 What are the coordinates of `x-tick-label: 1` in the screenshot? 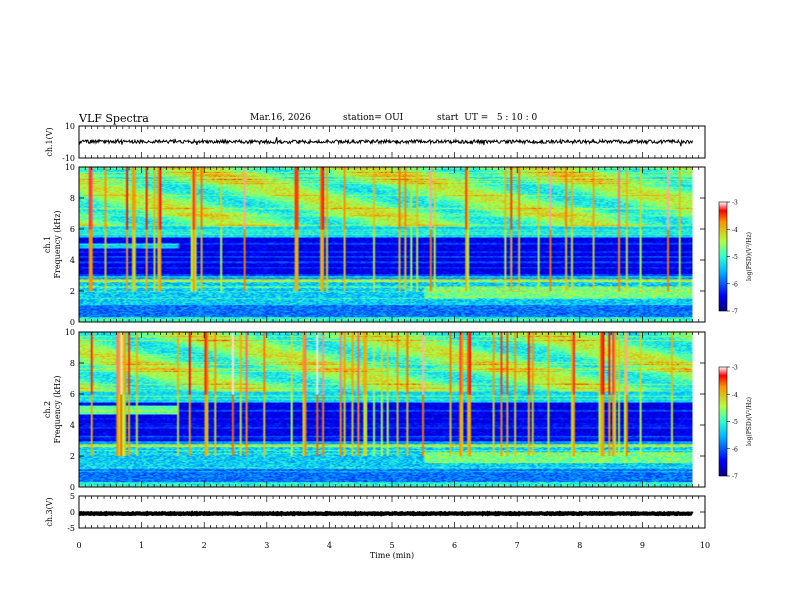 It's located at (141, 545).